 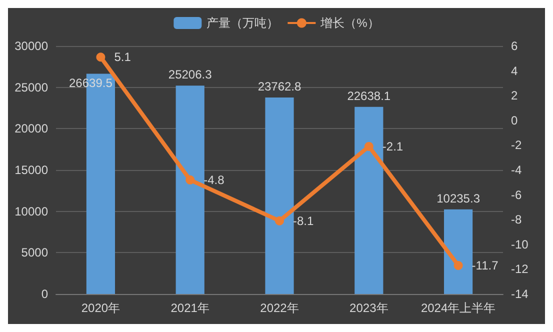 What do you see at coordinates (369, 308) in the screenshot?
I see `x-tick-label: 2023年` at bounding box center [369, 308].